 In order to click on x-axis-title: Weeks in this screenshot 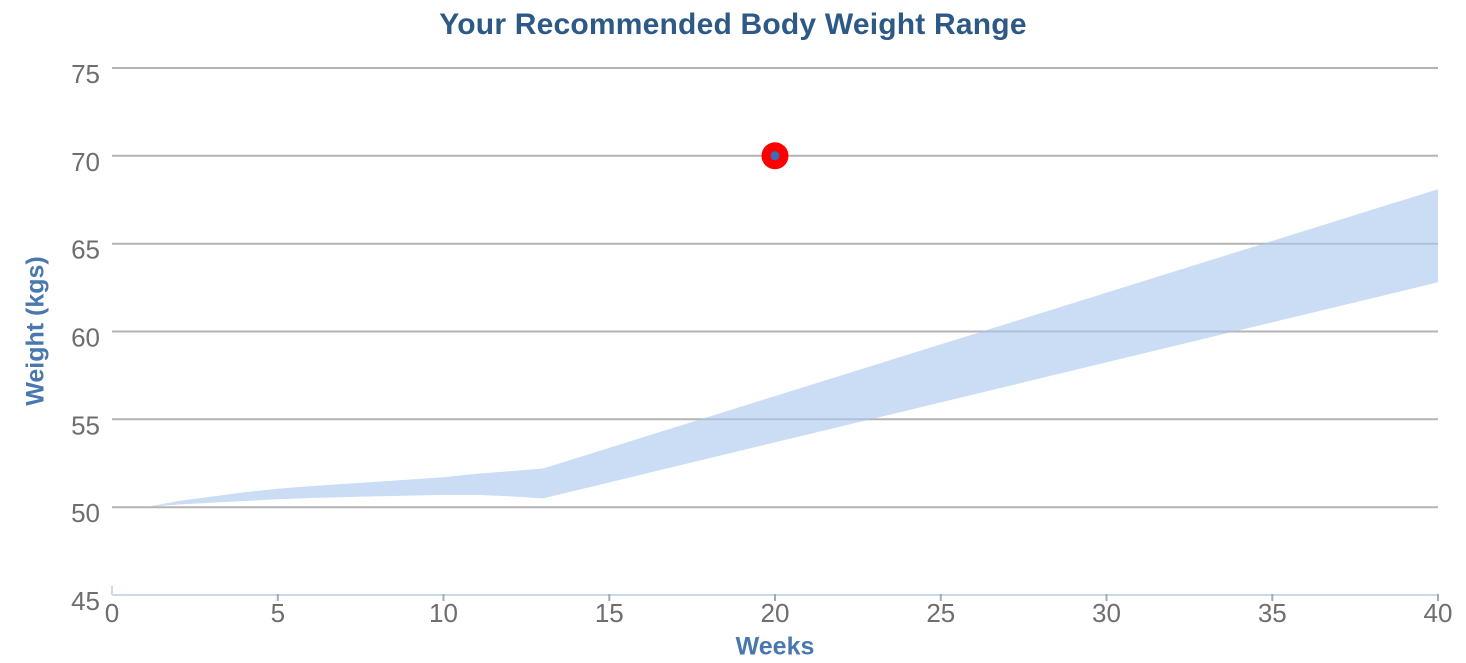, I will do `click(775, 646)`.